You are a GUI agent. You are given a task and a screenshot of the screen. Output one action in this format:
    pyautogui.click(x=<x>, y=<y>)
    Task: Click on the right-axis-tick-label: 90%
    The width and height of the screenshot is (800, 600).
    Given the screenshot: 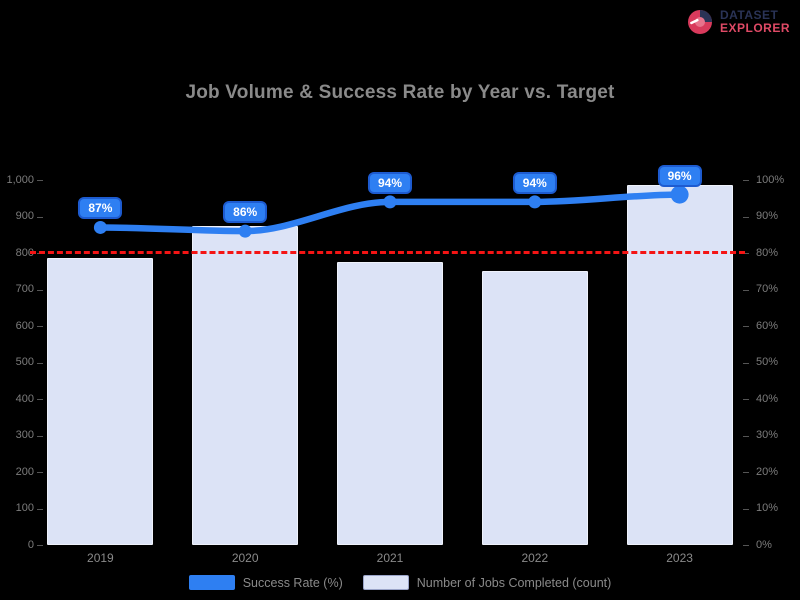 What is the action you would take?
    pyautogui.click(x=767, y=216)
    